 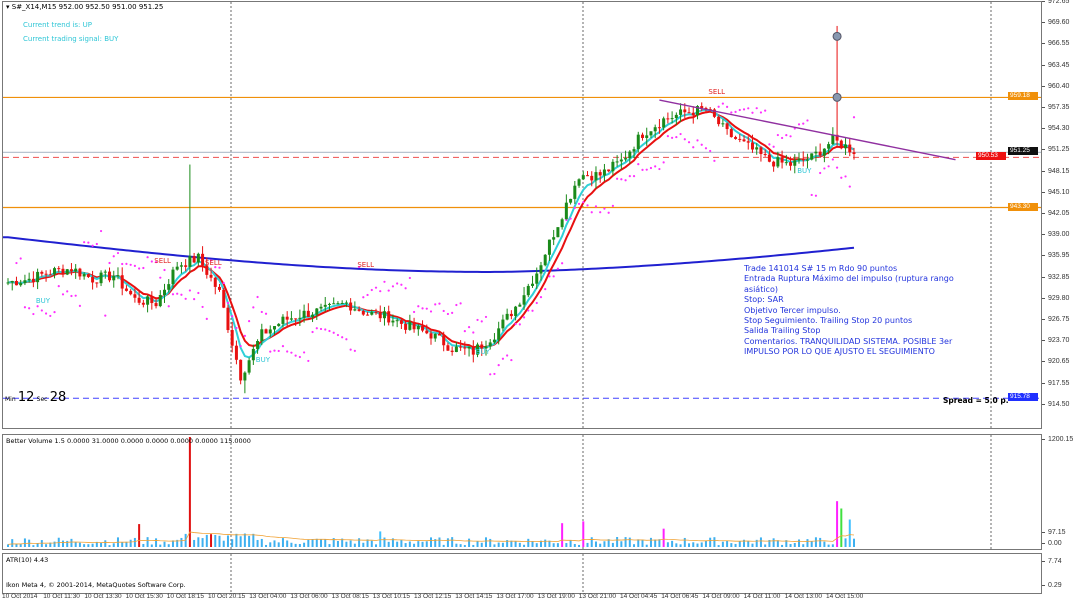 What do you see at coordinates (9, 7) in the screenshot?
I see `collapse-triangle-icon: ▾` at bounding box center [9, 7].